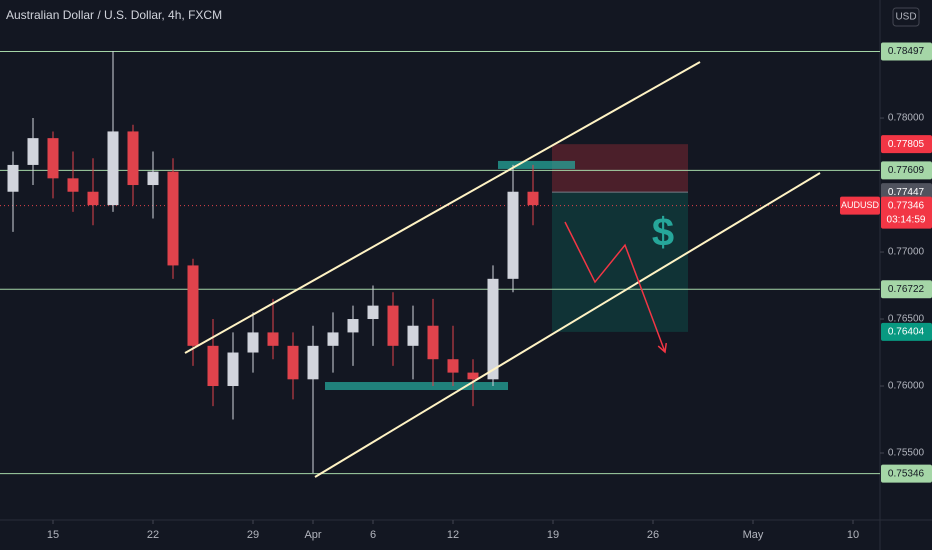  What do you see at coordinates (906, 252) in the screenshot?
I see `y-tick-label: 0.77000` at bounding box center [906, 252].